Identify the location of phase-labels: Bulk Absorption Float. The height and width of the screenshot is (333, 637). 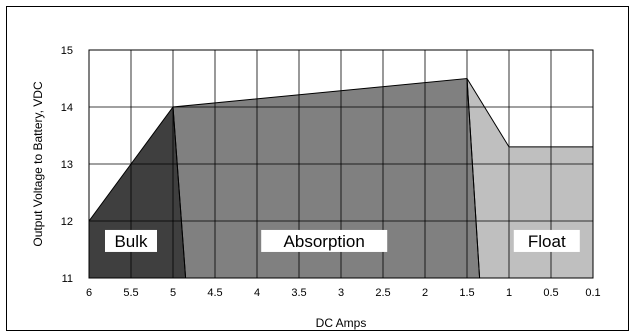
(342, 240).